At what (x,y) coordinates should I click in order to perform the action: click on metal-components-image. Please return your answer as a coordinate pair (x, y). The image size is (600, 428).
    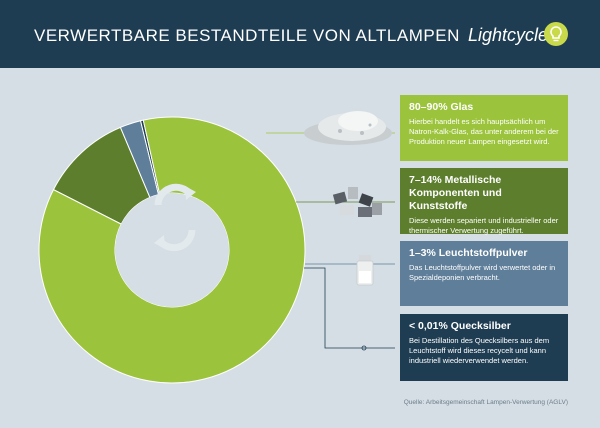
    Looking at the image, I should click on (357, 202).